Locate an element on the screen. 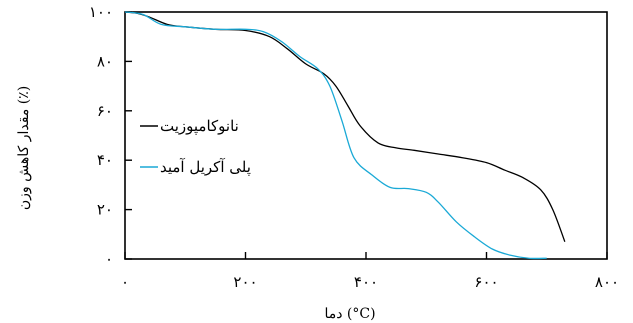 Image resolution: width=633 pixels, height=323 pixels. x-axis-label: دما (°C) is located at coordinates (349, 314).